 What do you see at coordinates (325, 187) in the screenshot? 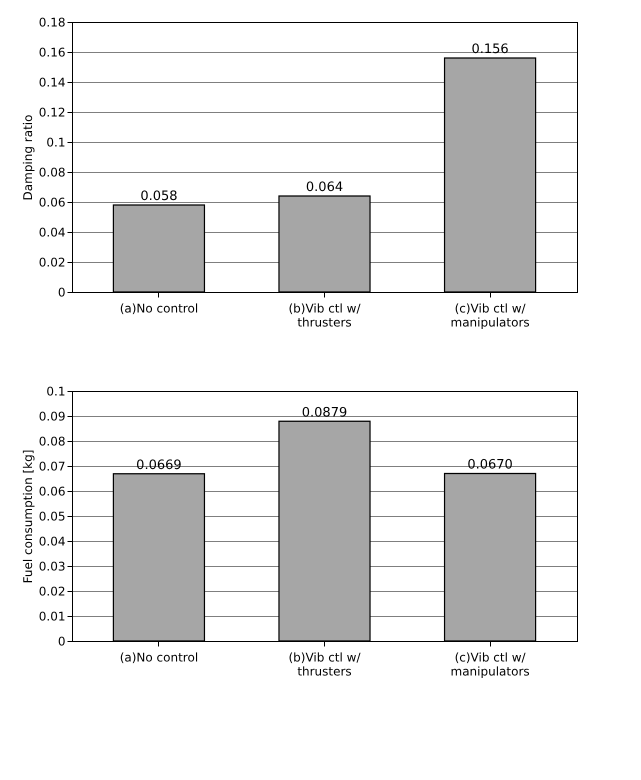
I see `data-label: 0.064` at bounding box center [325, 187].